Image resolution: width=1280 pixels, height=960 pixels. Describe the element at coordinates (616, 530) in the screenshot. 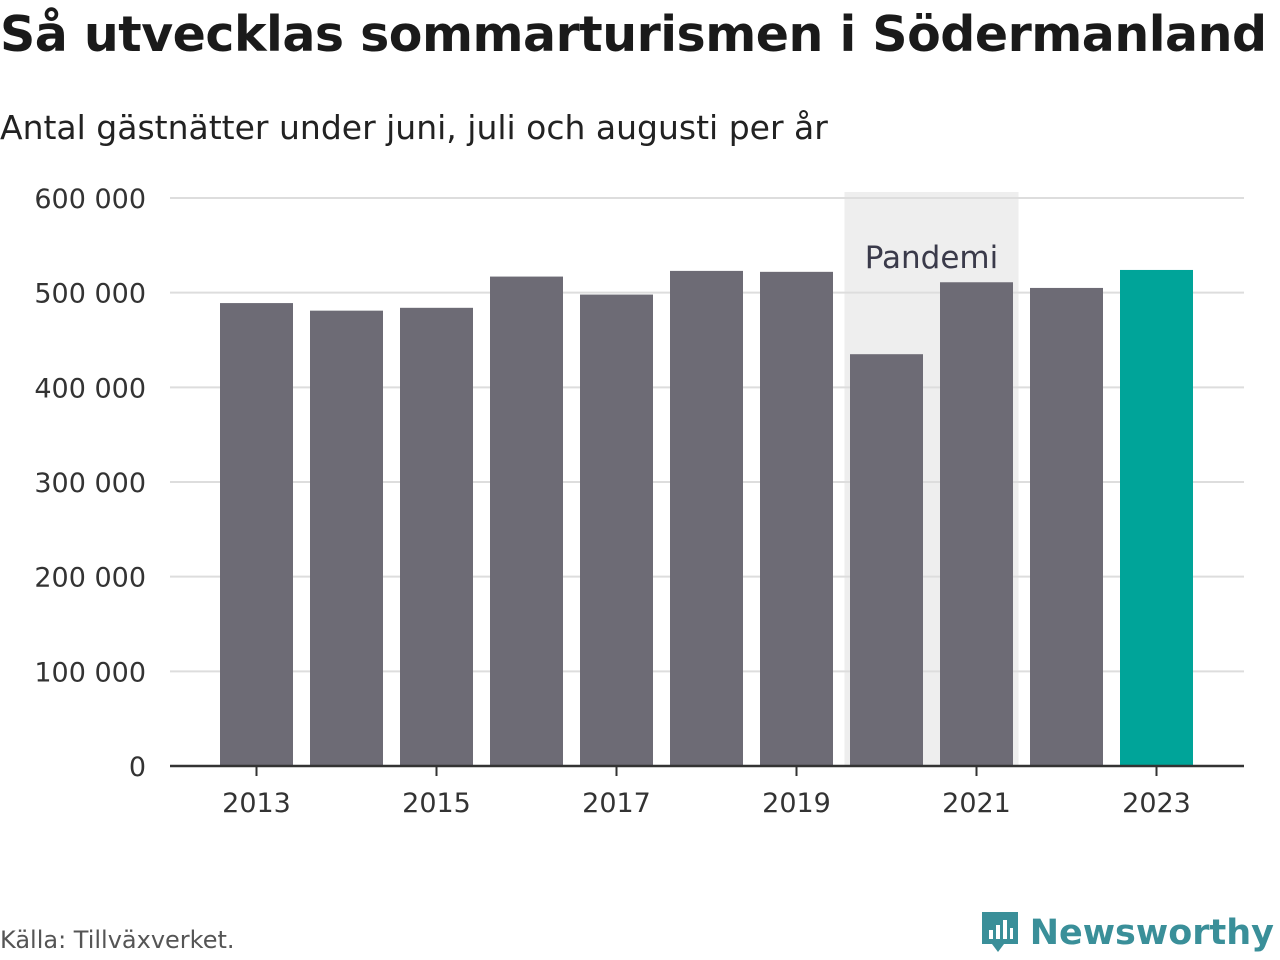

I see `bar-2017` at that location.